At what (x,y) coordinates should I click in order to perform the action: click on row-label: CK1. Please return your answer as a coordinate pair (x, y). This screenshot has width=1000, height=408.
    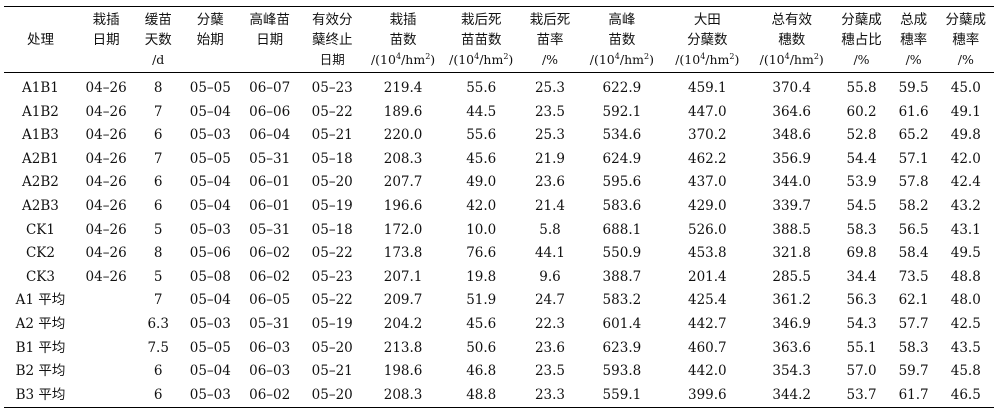
    Looking at the image, I should click on (40, 229).